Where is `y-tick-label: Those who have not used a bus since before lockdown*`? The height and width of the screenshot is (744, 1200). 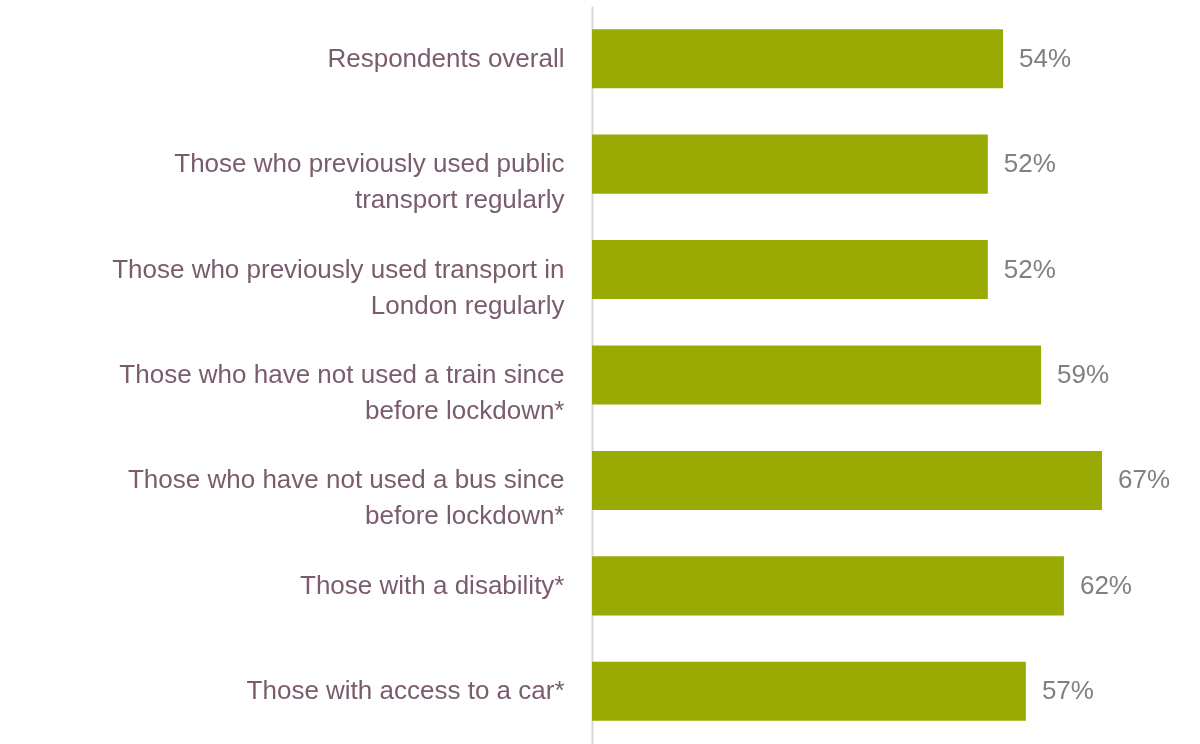
y-tick-label: Those who have not used a bus since before lockdown* is located at coordinates (346, 497).